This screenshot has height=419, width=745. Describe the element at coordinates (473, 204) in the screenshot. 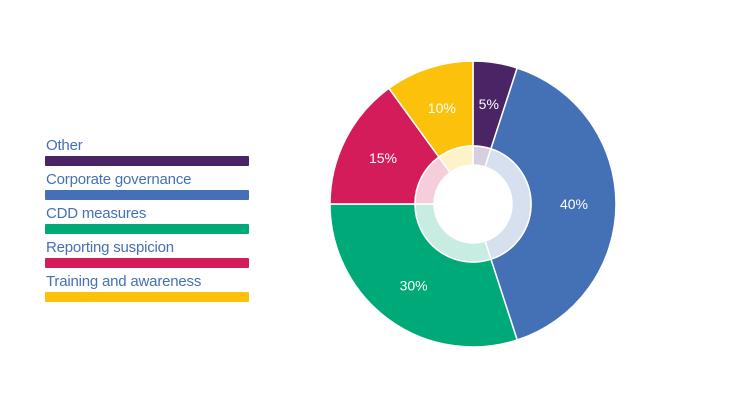

I see `donut-hole` at that location.